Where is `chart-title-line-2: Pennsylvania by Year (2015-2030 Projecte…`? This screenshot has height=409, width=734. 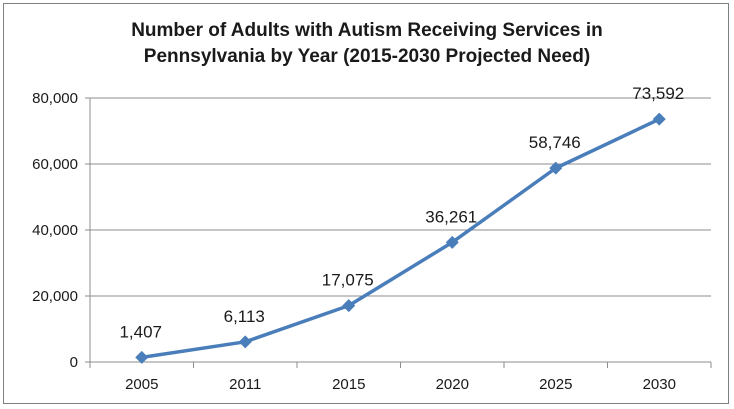 chart-title-line-2: Pennsylvania by Year (2015-2030 Projecte… is located at coordinates (367, 56).